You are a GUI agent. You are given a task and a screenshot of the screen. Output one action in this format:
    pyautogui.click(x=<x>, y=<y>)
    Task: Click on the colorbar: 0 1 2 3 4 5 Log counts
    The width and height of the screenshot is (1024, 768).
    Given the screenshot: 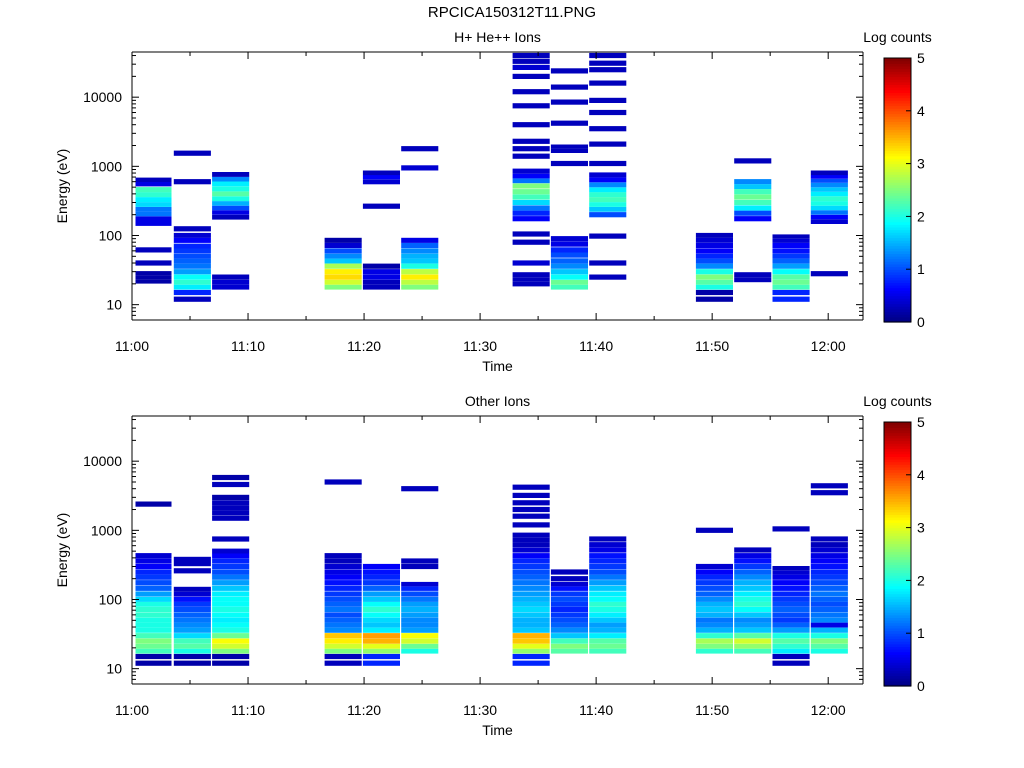 What is the action you would take?
    pyautogui.click(x=897, y=543)
    